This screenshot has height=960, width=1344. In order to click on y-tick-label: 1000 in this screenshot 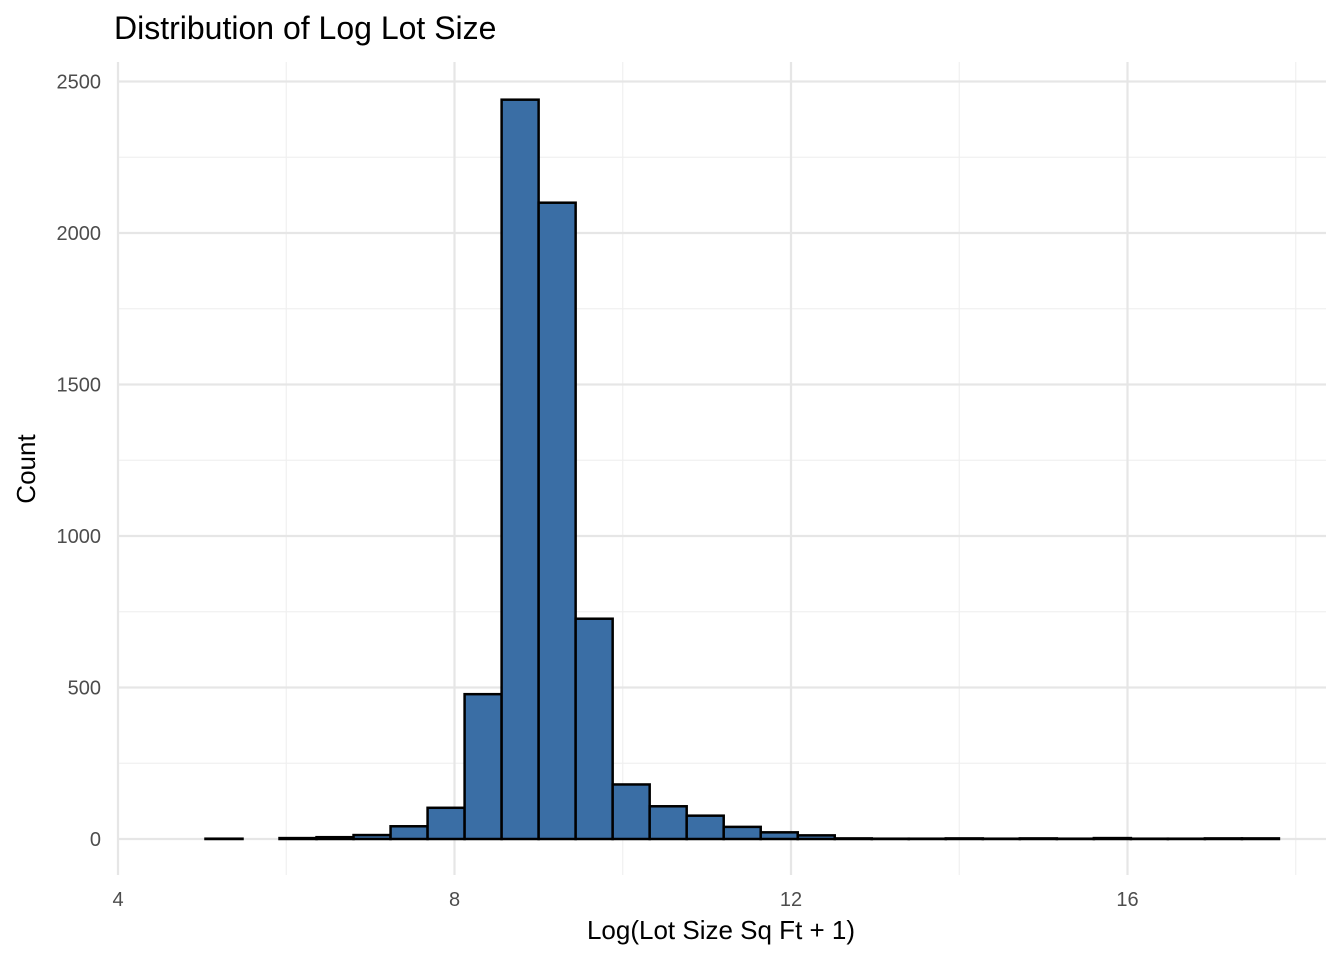, I will do `click(79, 537)`.